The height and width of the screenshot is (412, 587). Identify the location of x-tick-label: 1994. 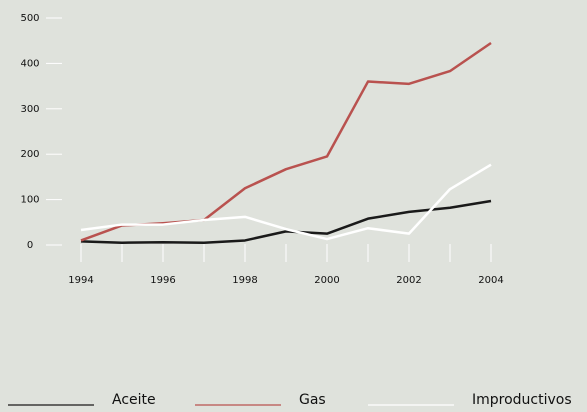
(80, 280).